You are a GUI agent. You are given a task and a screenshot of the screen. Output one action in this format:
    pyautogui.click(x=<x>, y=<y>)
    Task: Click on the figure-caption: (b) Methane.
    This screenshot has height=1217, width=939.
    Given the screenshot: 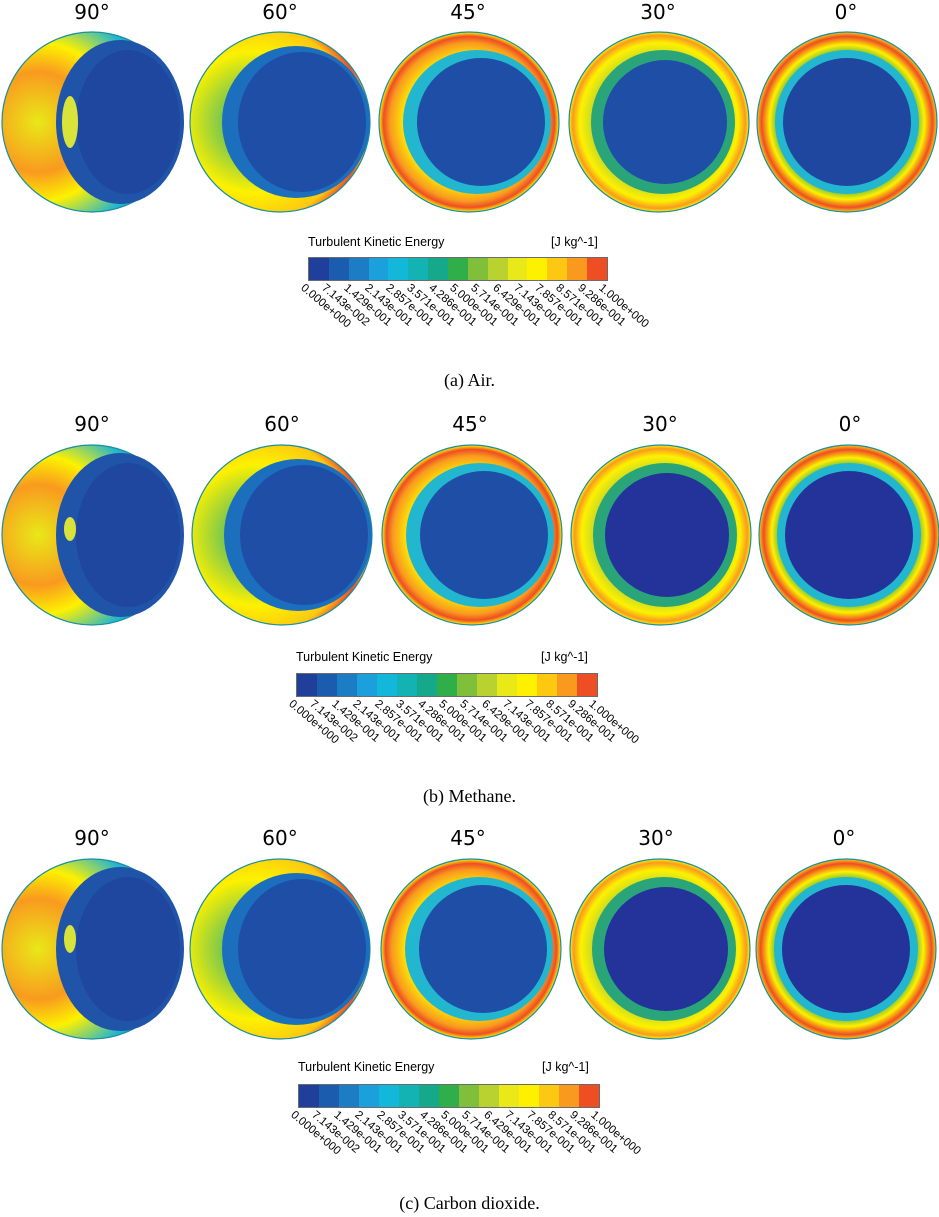 What is the action you would take?
    pyautogui.click(x=469, y=796)
    